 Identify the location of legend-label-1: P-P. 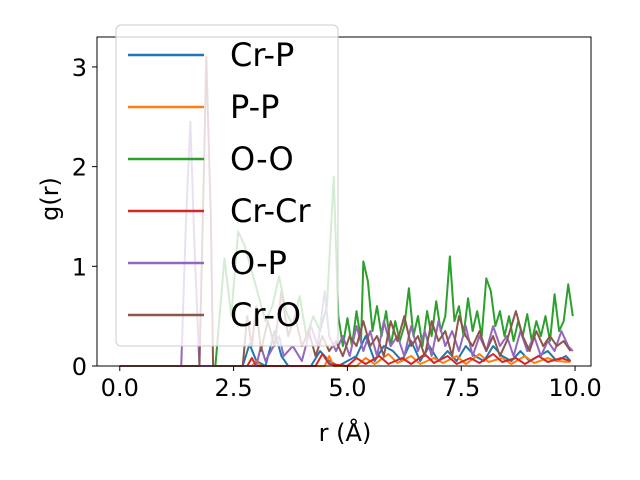
(254, 107).